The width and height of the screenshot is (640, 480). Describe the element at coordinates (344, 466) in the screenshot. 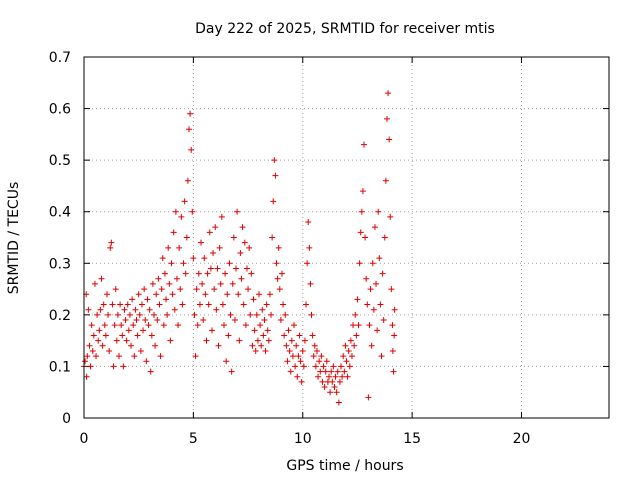

I see `x-axis-label: GPS time / hours` at that location.